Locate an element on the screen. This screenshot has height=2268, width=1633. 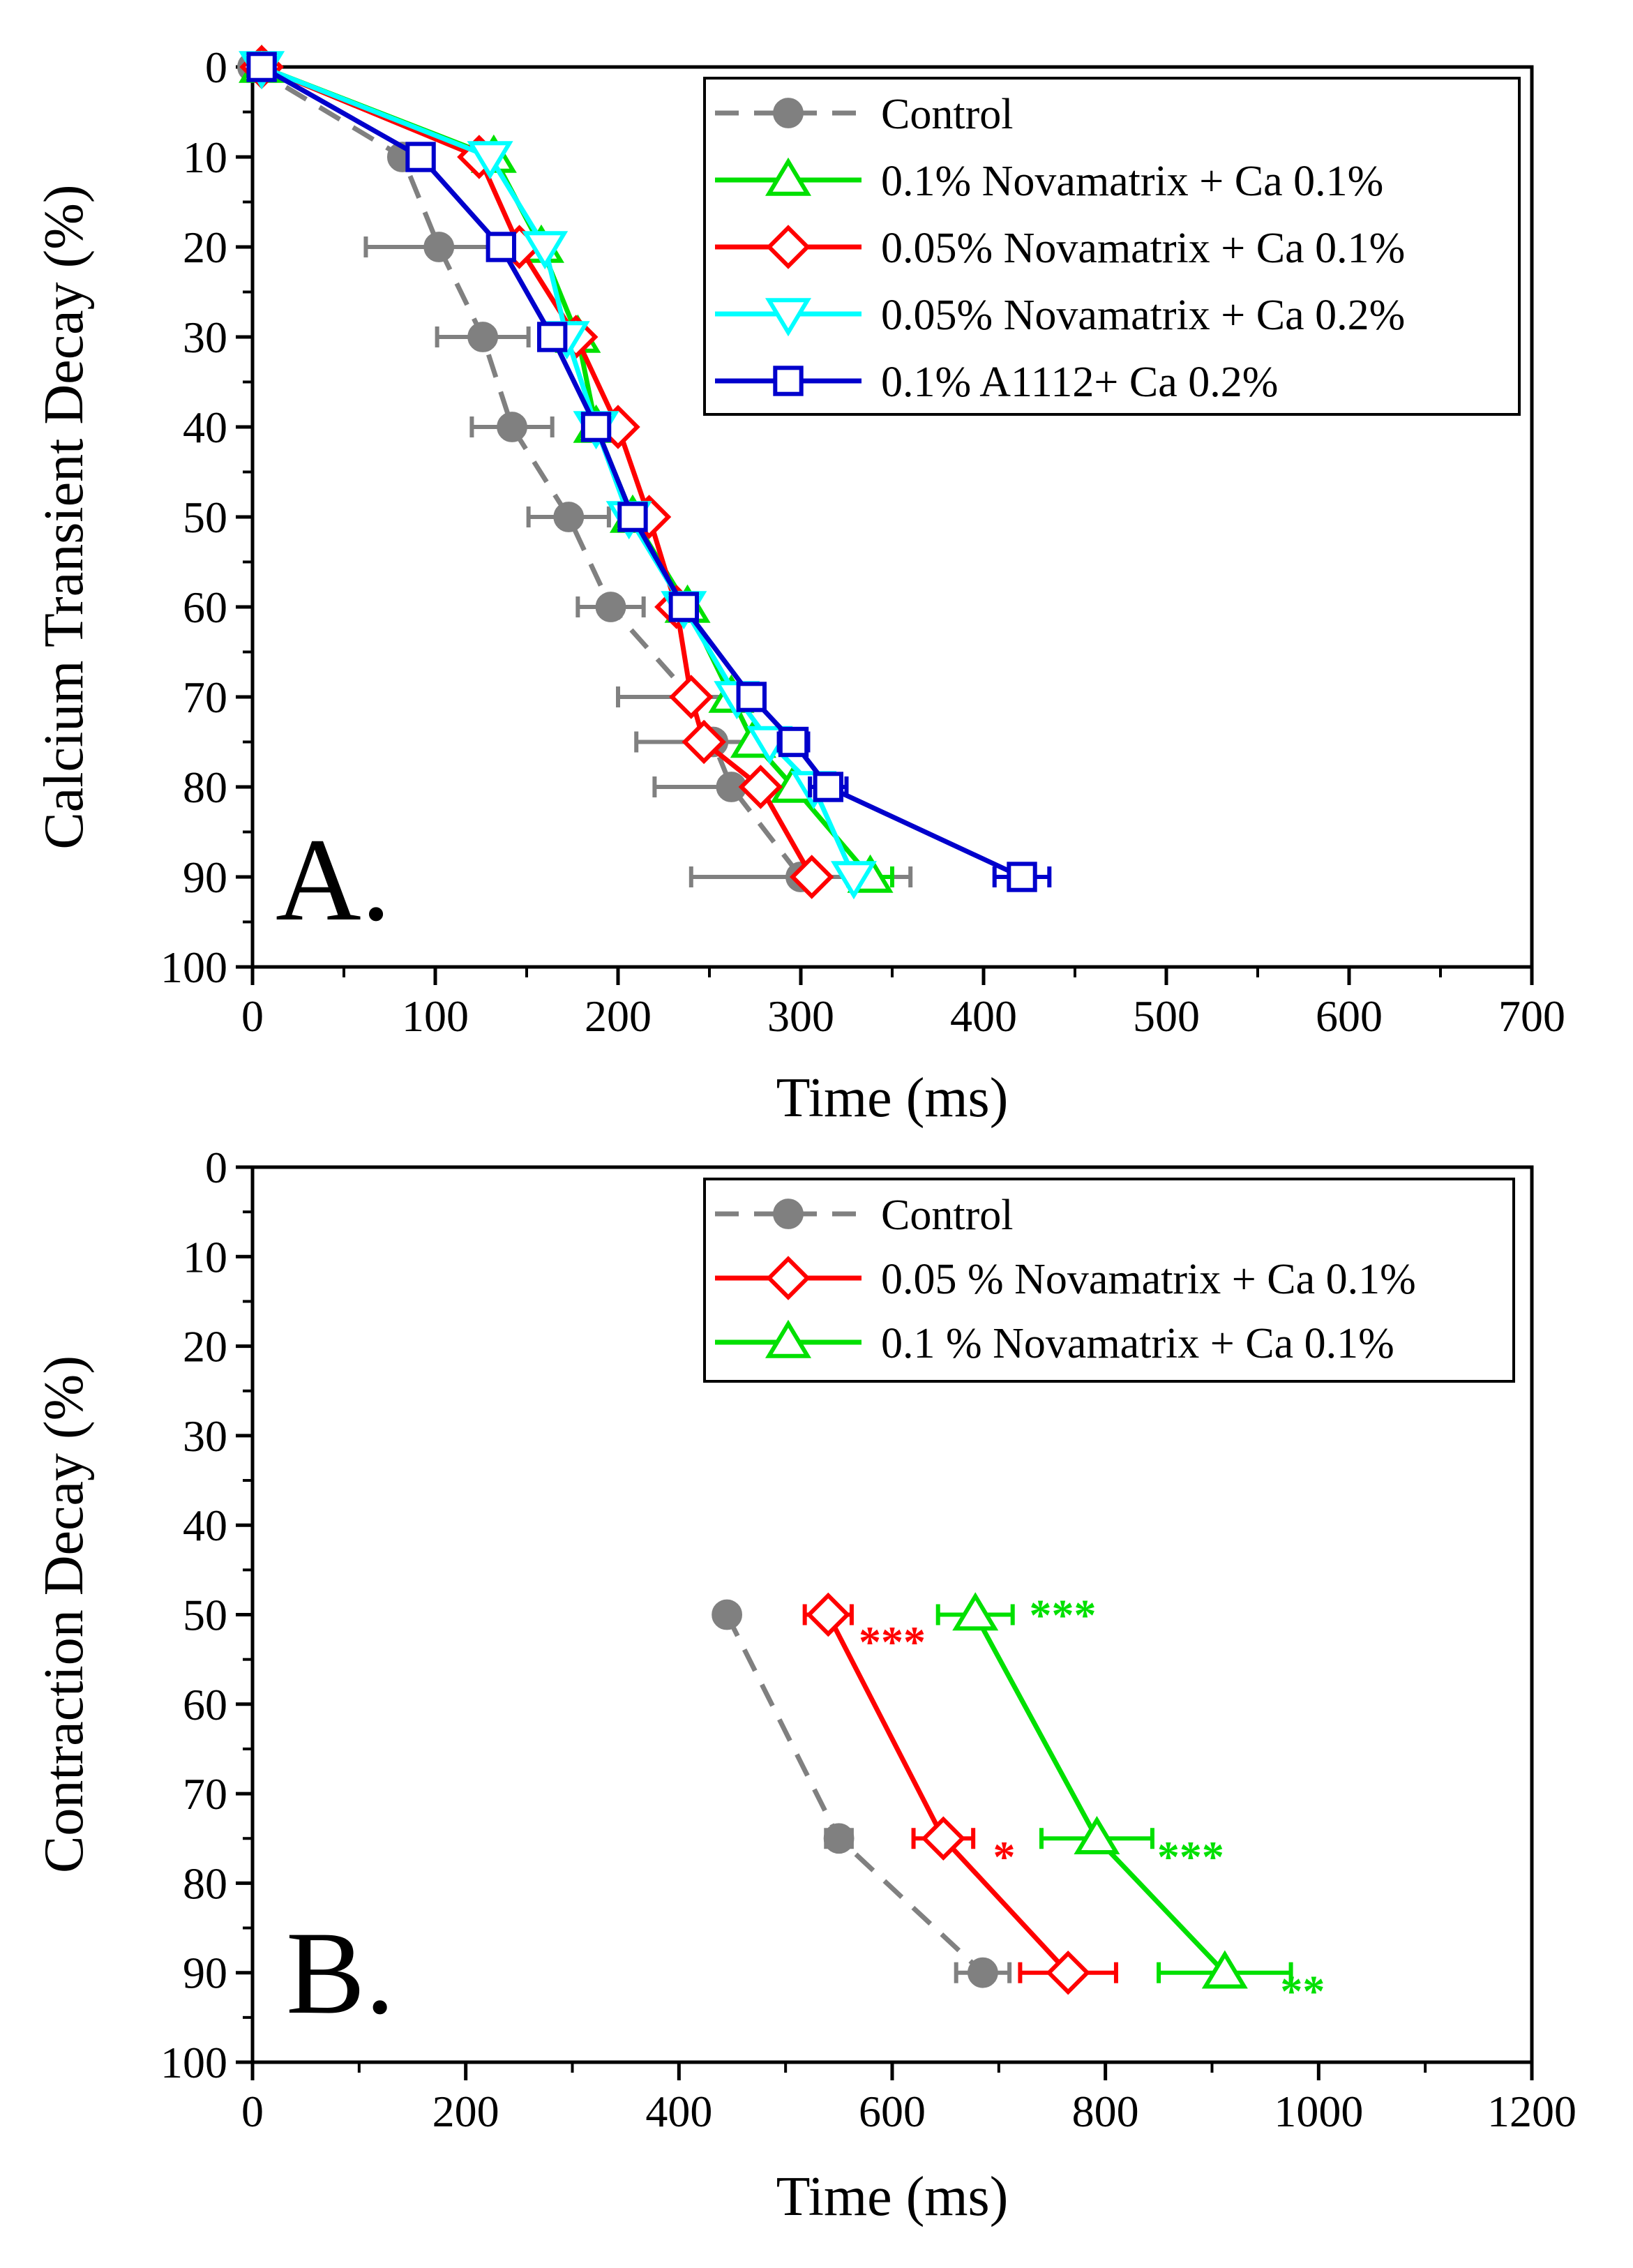
panel-b-series is located at coordinates (1002, 1794).